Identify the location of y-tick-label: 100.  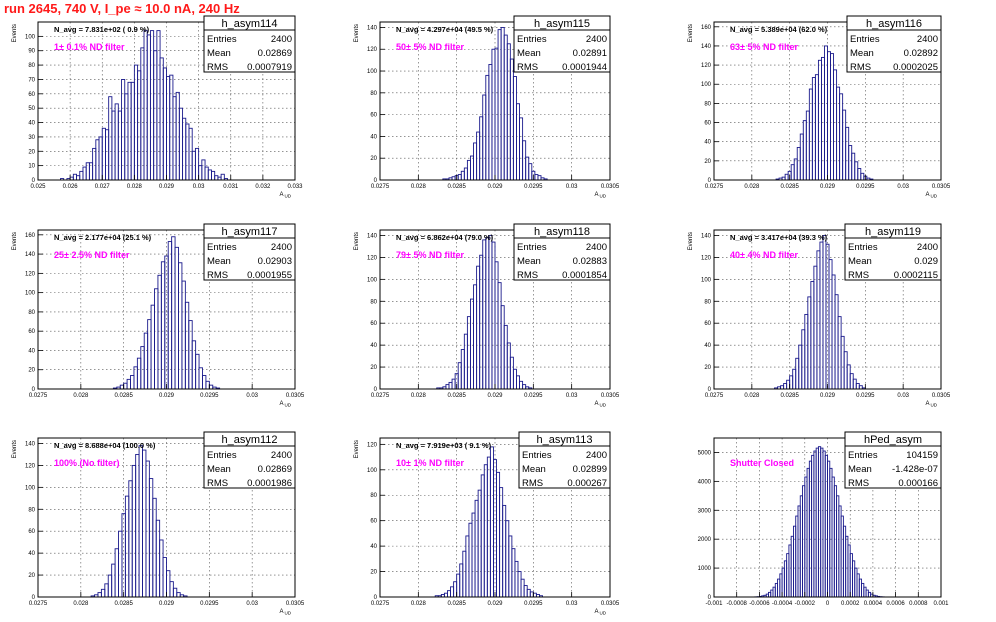
(706, 85).